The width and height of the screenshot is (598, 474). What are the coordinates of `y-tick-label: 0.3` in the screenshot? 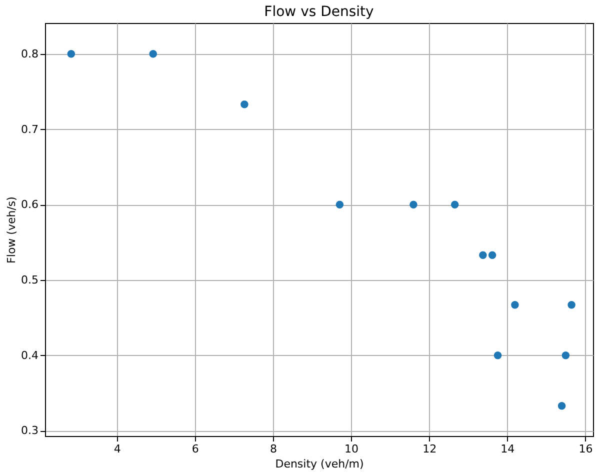 It's located at (29, 431).